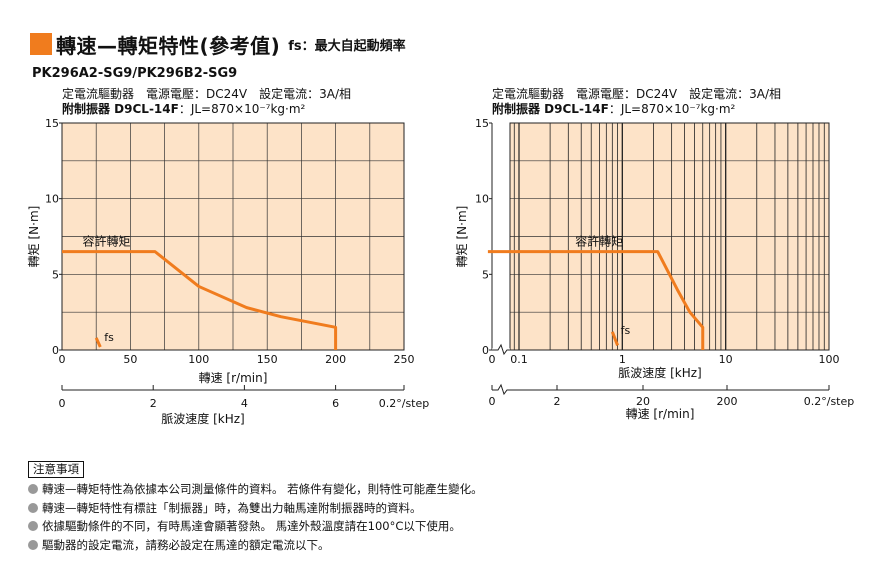 Image resolution: width=884 pixels, height=580 pixels. Describe the element at coordinates (660, 389) in the screenshot. I see `right-secondary-axis` at that location.